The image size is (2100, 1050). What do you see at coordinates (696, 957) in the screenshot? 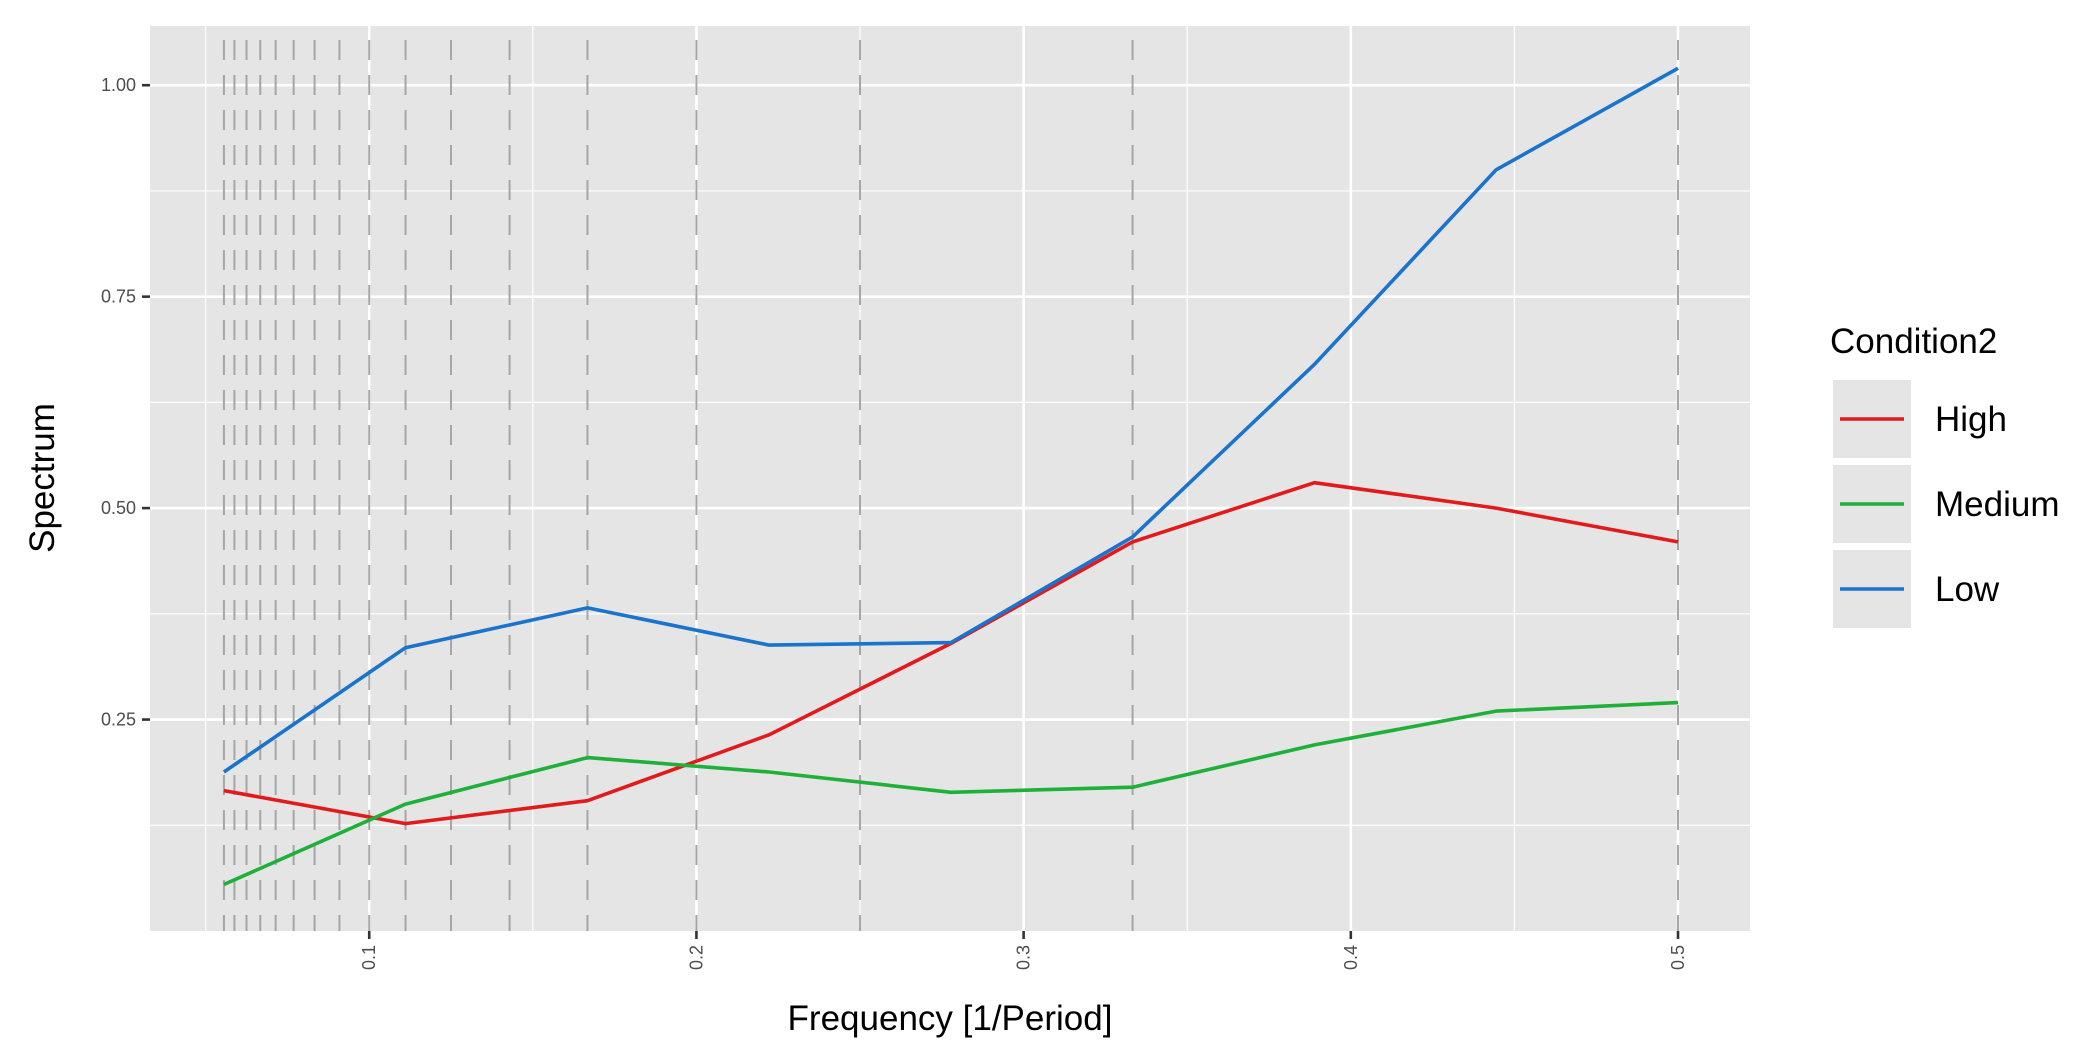
I see `x-tick-label: 0.2` at bounding box center [696, 957].